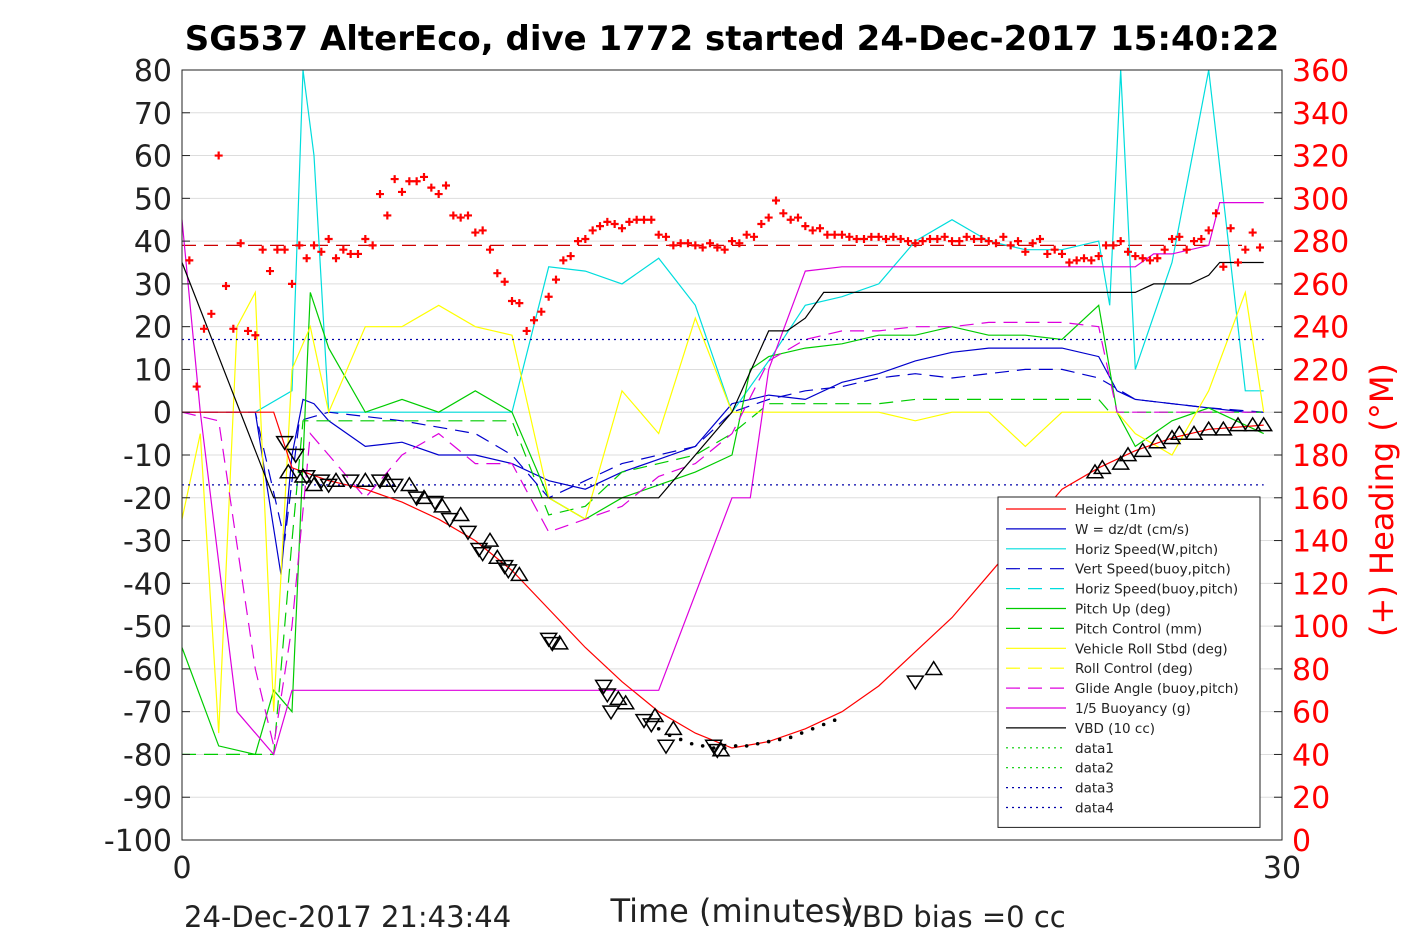  What do you see at coordinates (1156, 590) in the screenshot?
I see `legend-label: Horiz Speed(buoy,pitch)` at bounding box center [1156, 590].